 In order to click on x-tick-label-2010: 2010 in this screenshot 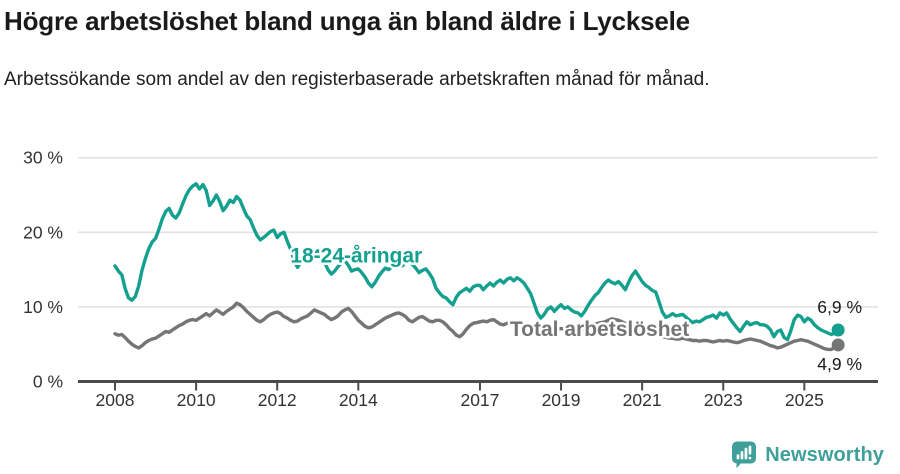, I will do `click(196, 400)`.